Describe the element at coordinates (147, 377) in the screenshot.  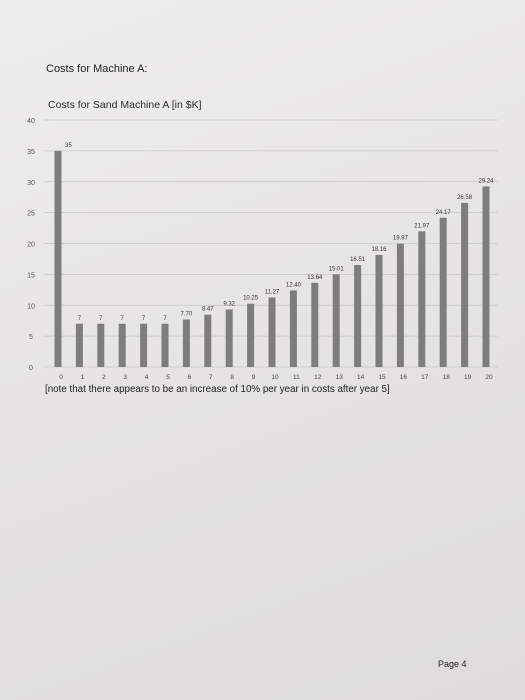
I see `x-tick-label: 4` at that location.